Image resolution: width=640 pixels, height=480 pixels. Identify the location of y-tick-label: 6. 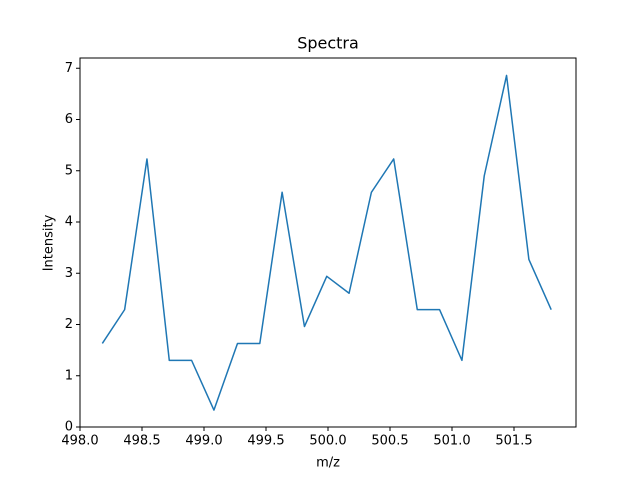
(69, 119).